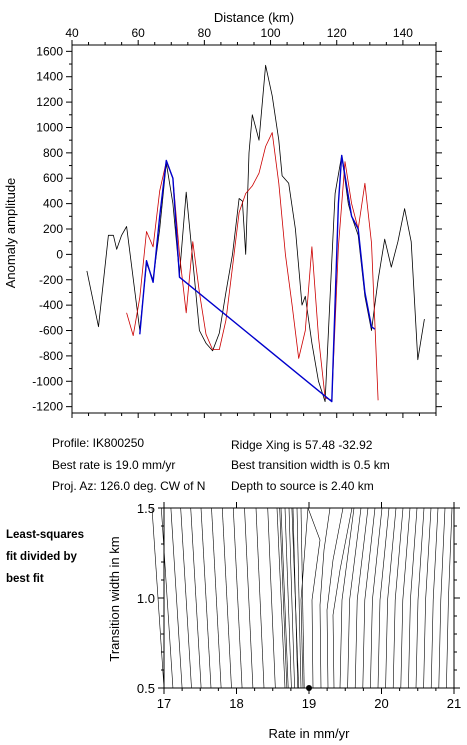 The height and width of the screenshot is (745, 467). What do you see at coordinates (309, 688) in the screenshot?
I see `best-fit-marker` at bounding box center [309, 688].